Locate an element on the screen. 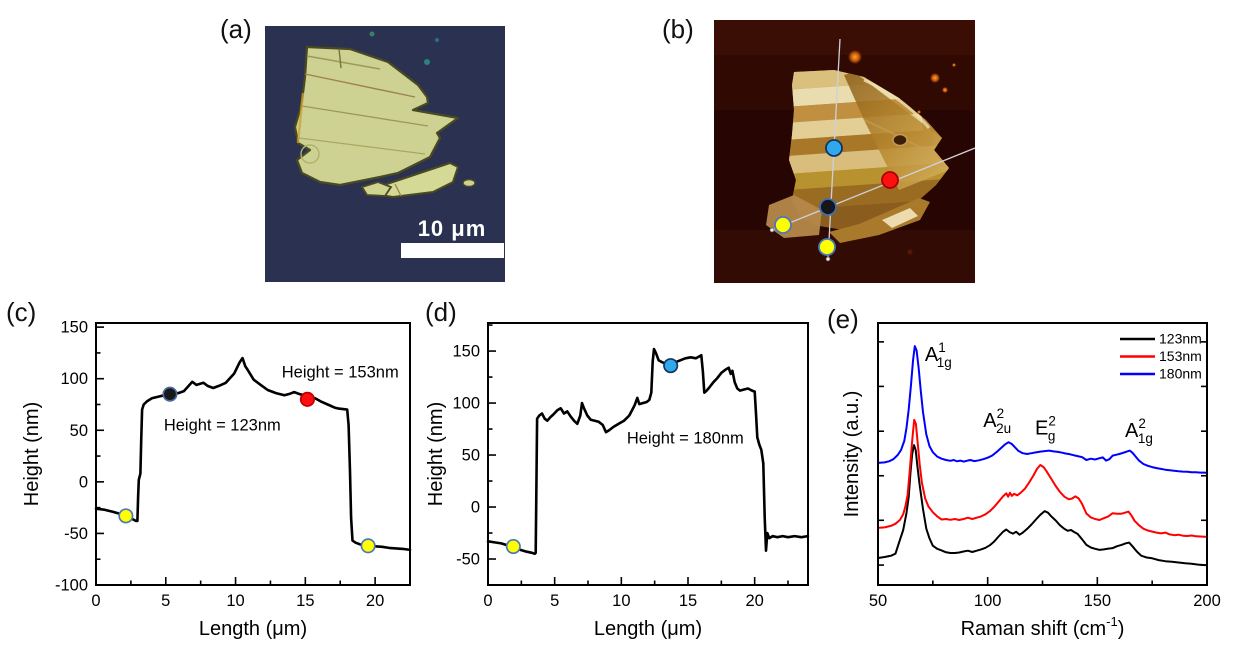 The image size is (1247, 657). panel-b-label: (b) is located at coordinates (678, 29).